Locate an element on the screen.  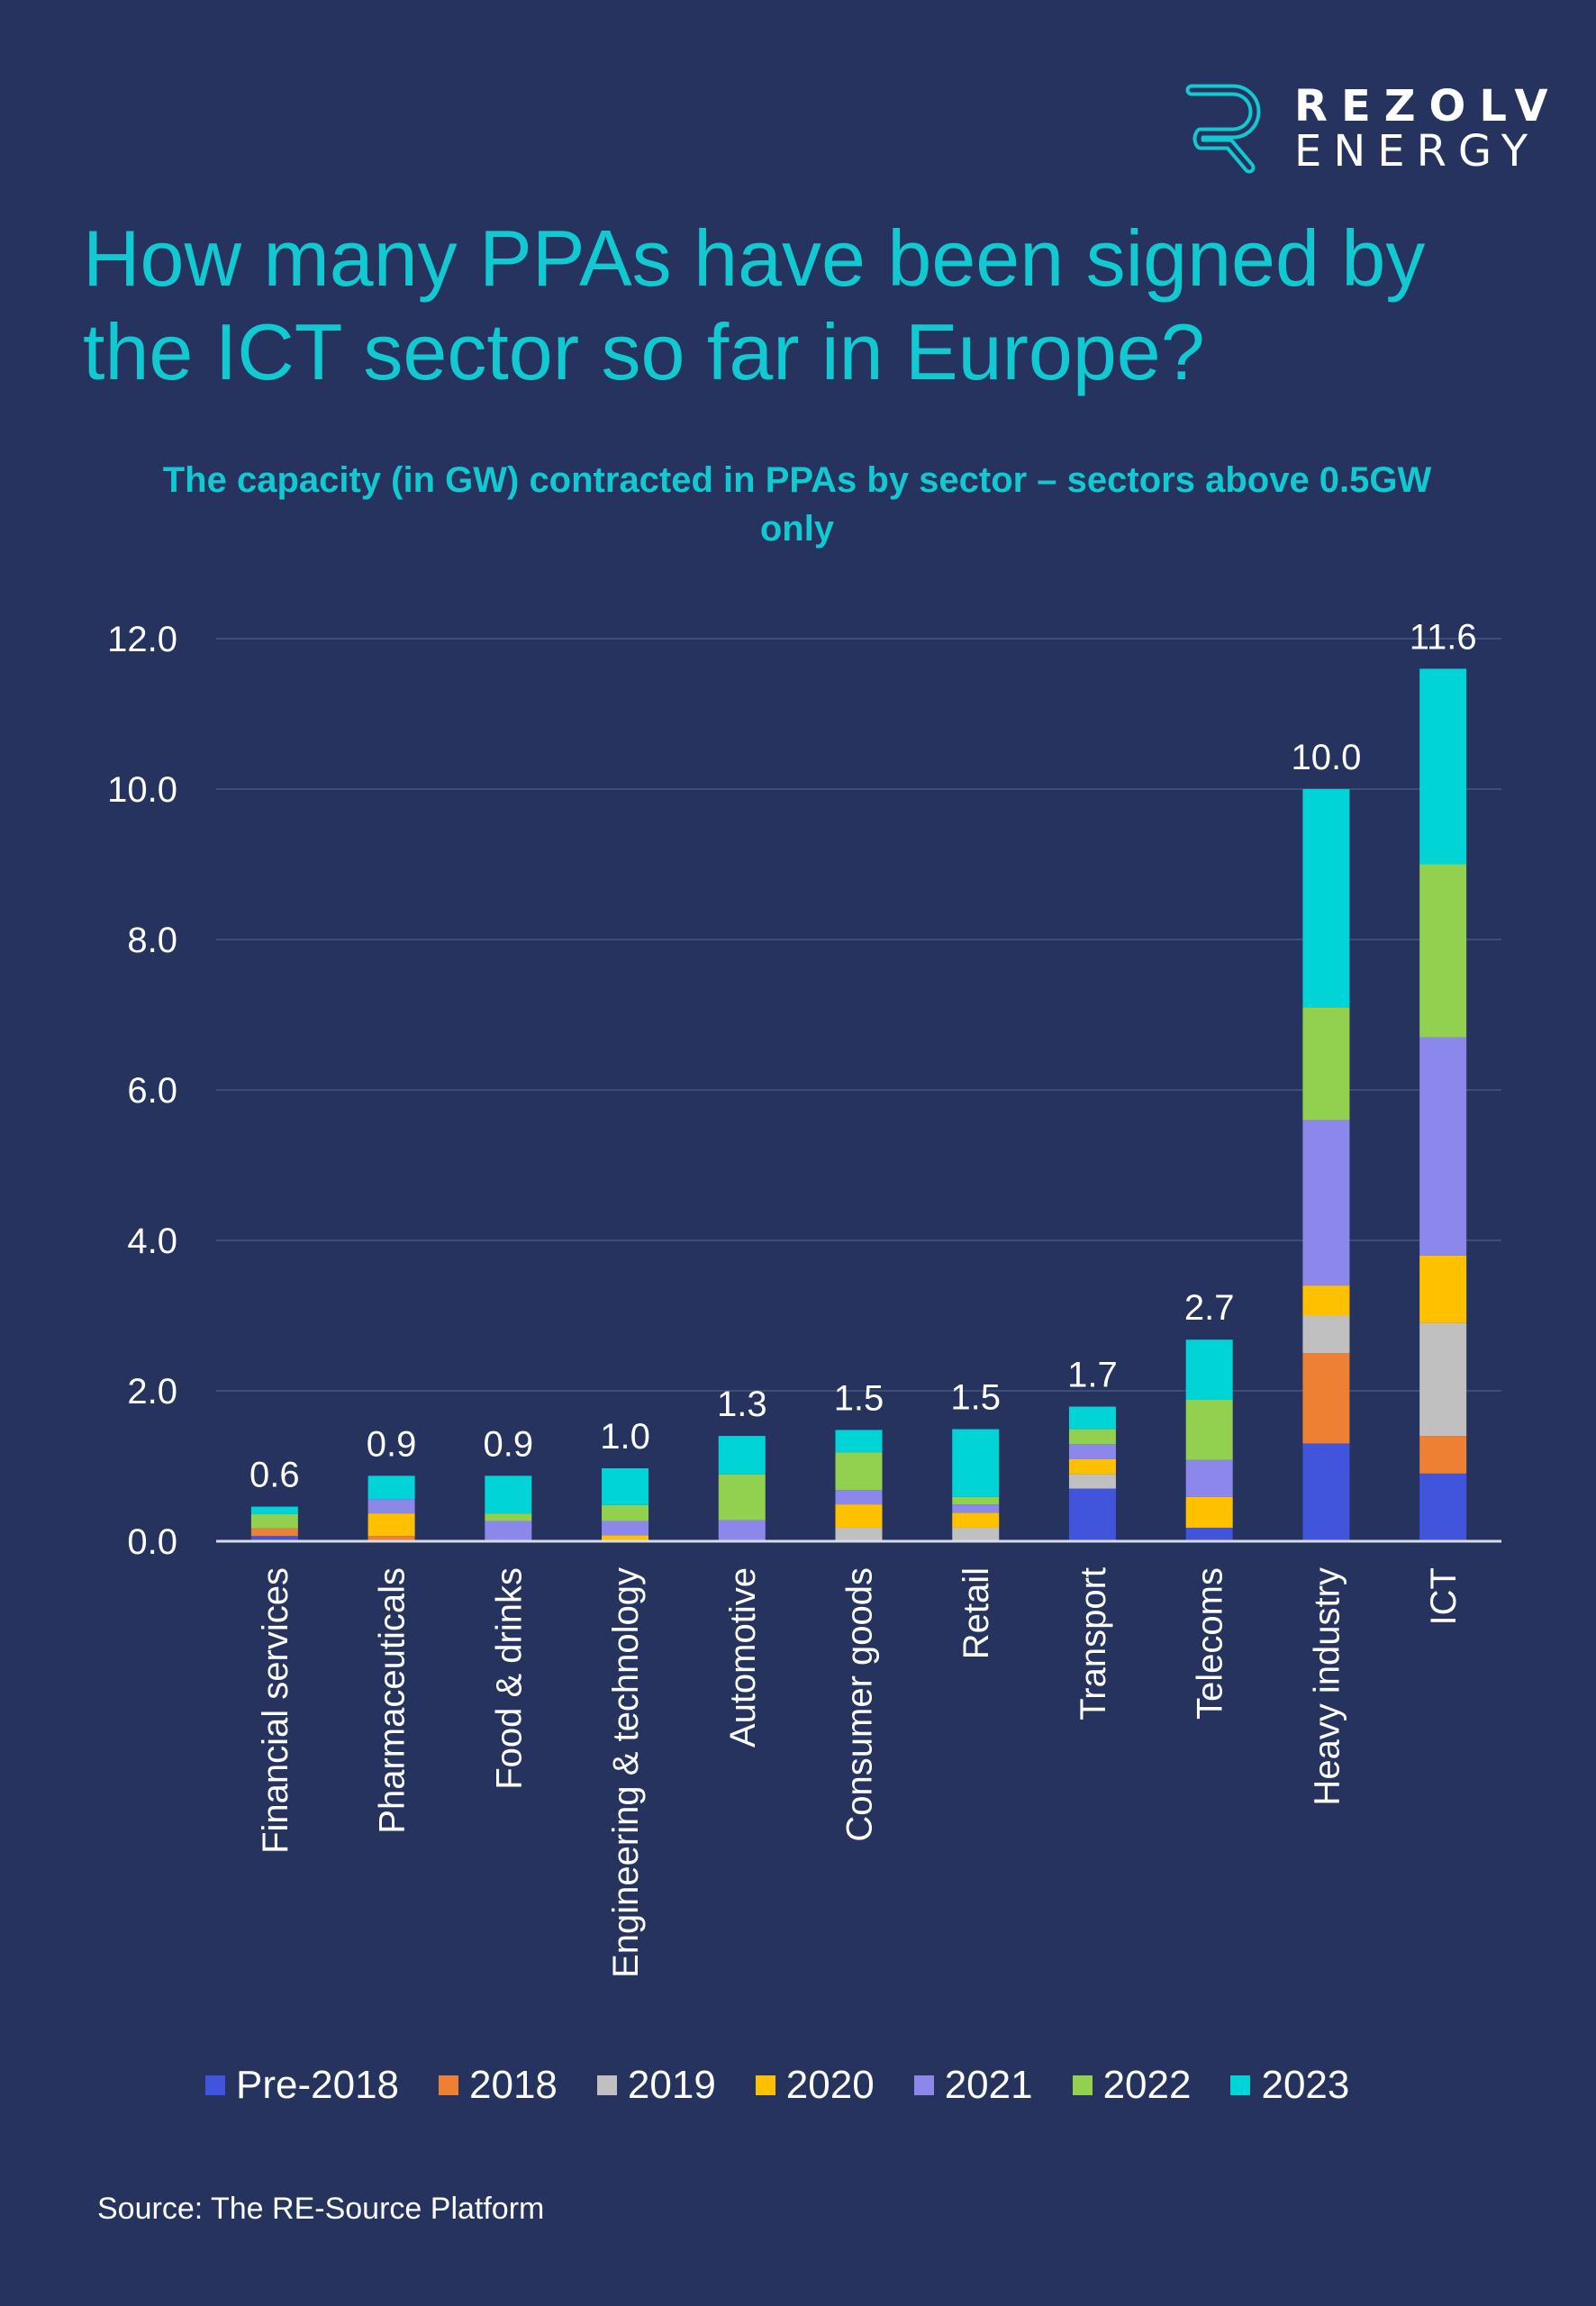
brand-subname: ENERGY is located at coordinates (1417, 151).